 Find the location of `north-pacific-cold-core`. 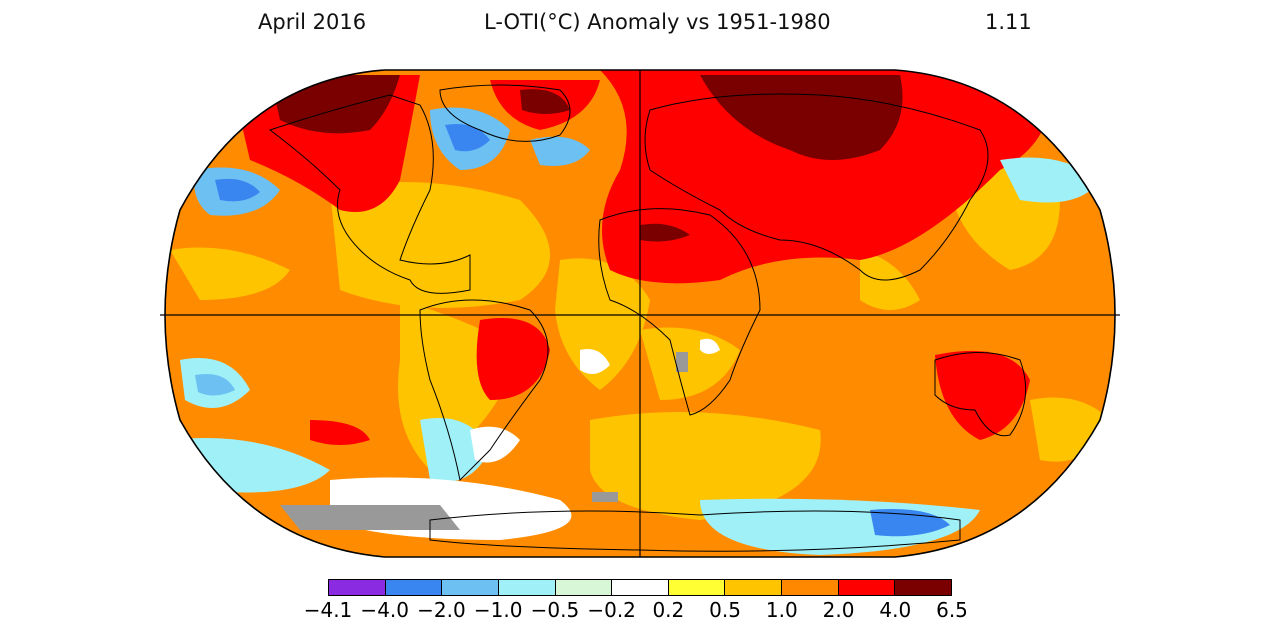

north-pacific-cold-core is located at coordinates (237, 190).